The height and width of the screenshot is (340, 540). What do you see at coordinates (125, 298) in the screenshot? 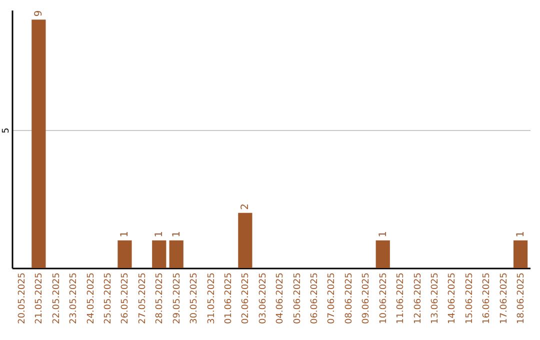
I see `x-tick-label: 26.05.2025` at bounding box center [125, 298].